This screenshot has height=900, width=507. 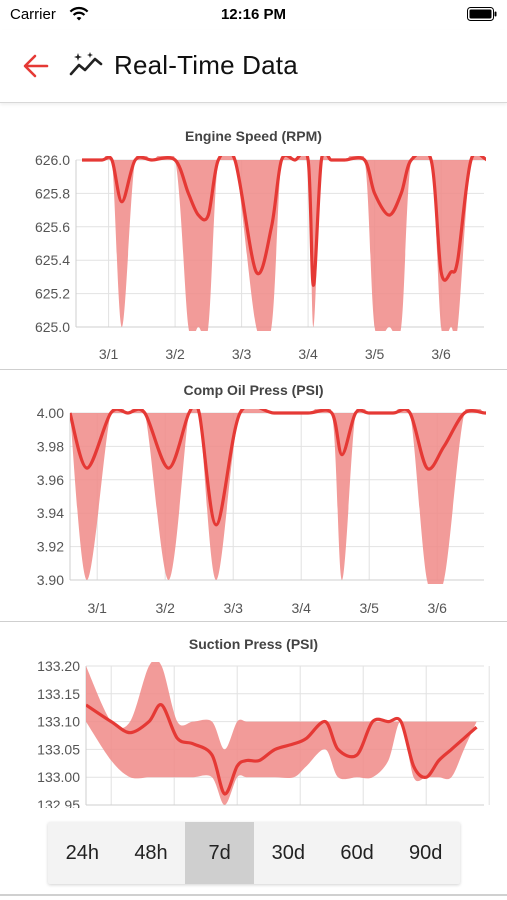 What do you see at coordinates (52, 294) in the screenshot?
I see `y-tick-label: 625.2` at bounding box center [52, 294].